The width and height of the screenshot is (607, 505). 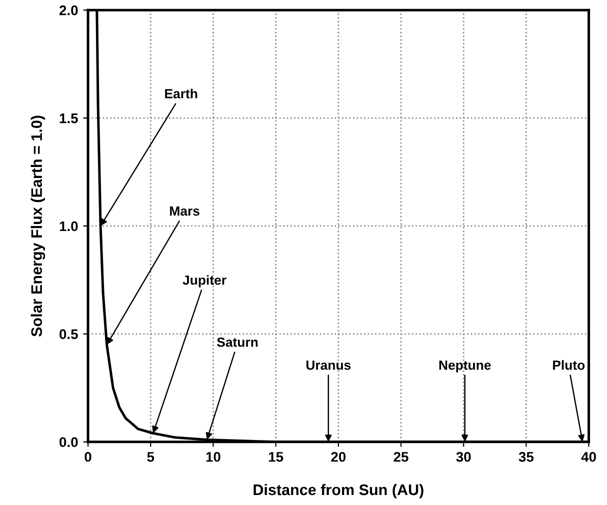 I want to click on y-tick-label: 1.0, so click(x=69, y=226).